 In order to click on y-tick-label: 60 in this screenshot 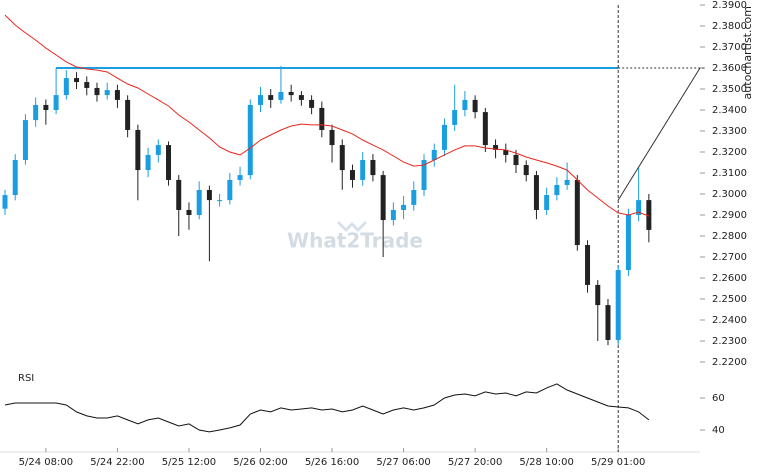, I will do `click(718, 398)`.